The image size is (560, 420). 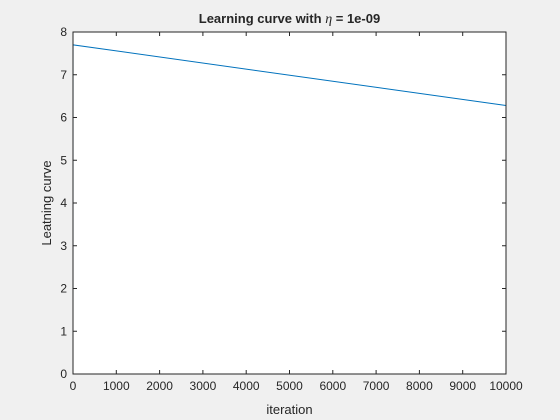 What do you see at coordinates (328, 19) in the screenshot?
I see `eta-symbol: η` at bounding box center [328, 19].